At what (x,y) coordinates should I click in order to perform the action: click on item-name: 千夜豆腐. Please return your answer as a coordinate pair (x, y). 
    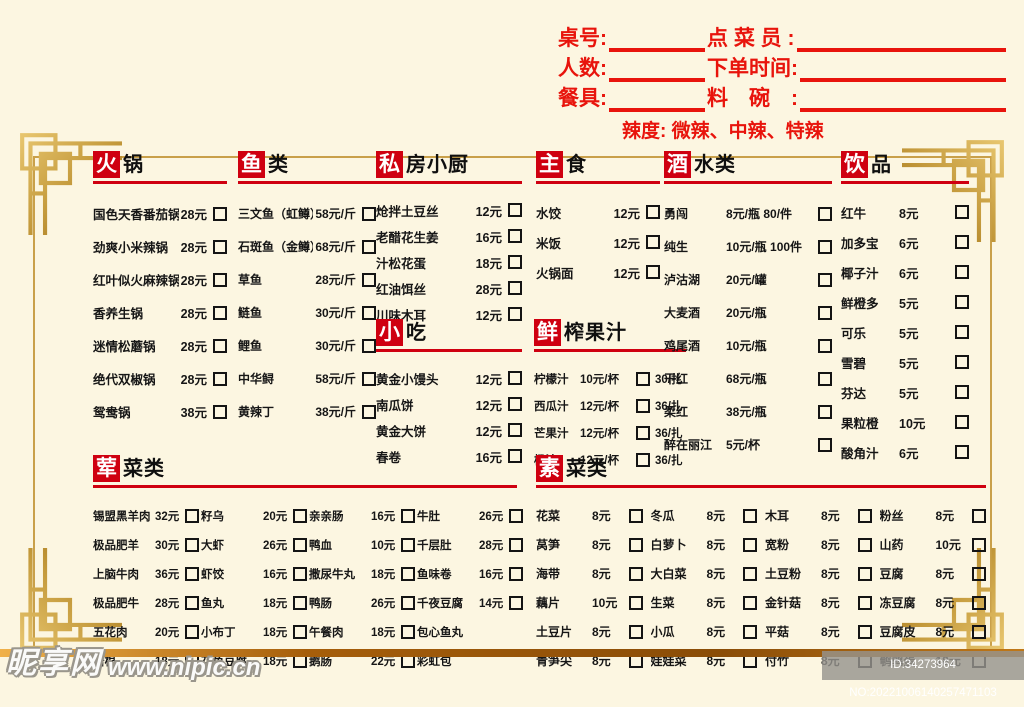
    Looking at the image, I should click on (440, 603).